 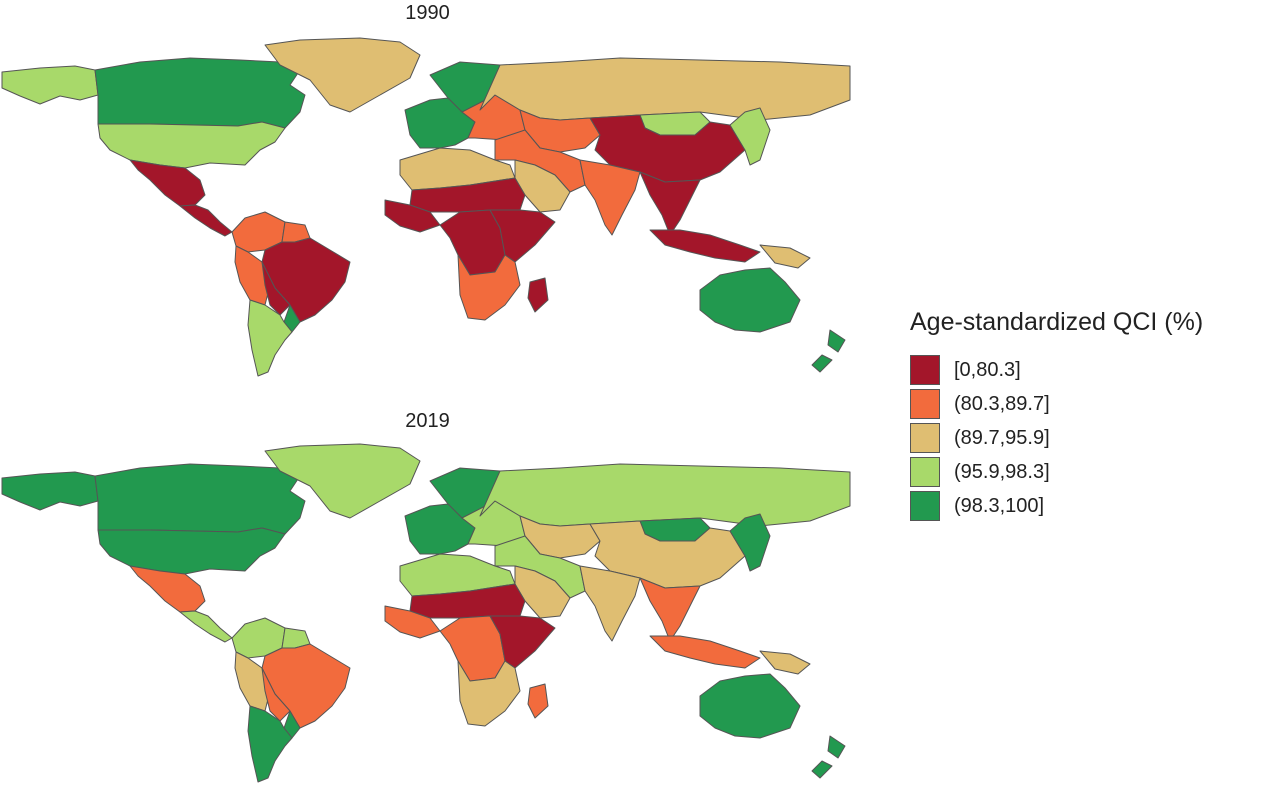 I want to click on panel-title-2019: 2019, so click(x=427, y=421).